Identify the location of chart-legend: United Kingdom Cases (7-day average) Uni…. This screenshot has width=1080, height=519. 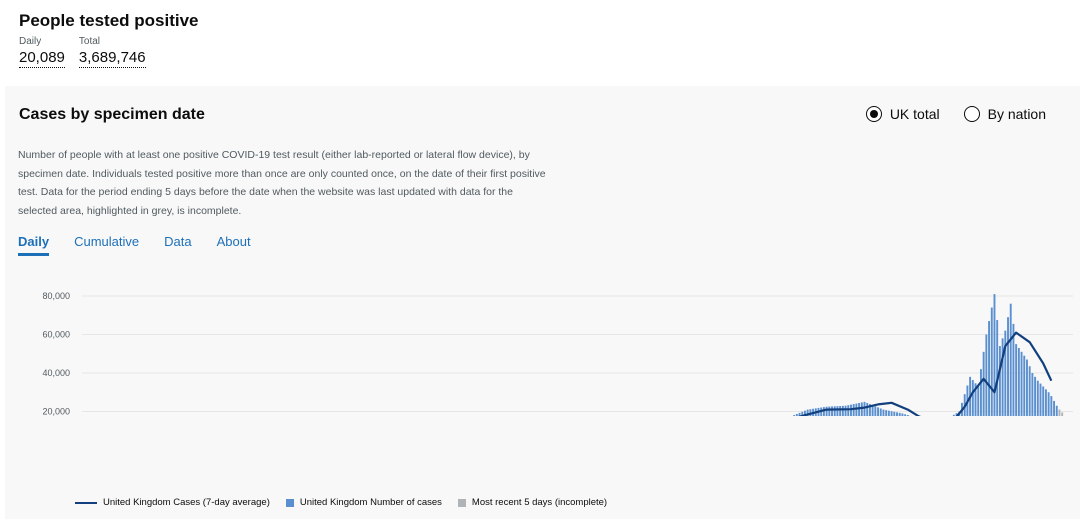
(341, 502).